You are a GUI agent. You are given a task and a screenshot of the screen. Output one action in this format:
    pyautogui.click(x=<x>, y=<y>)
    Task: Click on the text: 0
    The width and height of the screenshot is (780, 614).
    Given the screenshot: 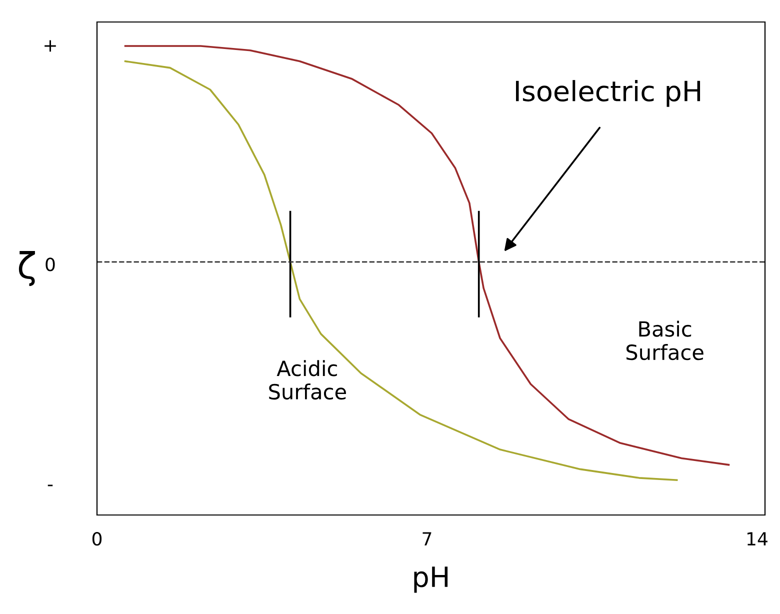 What is the action you would take?
    pyautogui.click(x=50, y=265)
    